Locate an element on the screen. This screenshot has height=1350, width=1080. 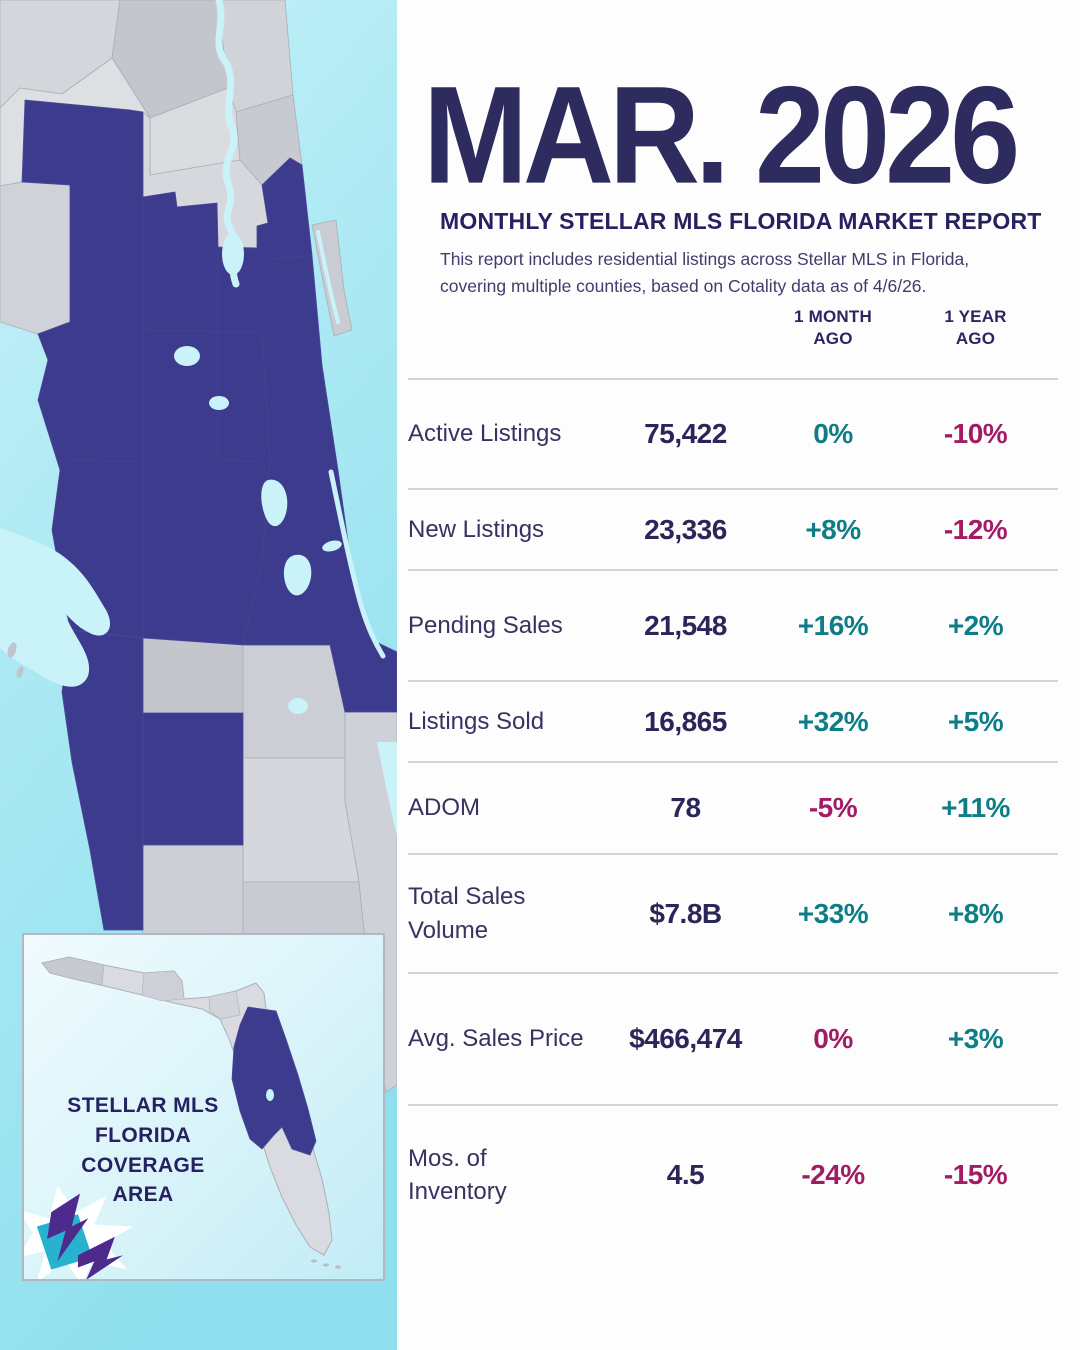
stellar-mls-logo is located at coordinates (79, 1232).